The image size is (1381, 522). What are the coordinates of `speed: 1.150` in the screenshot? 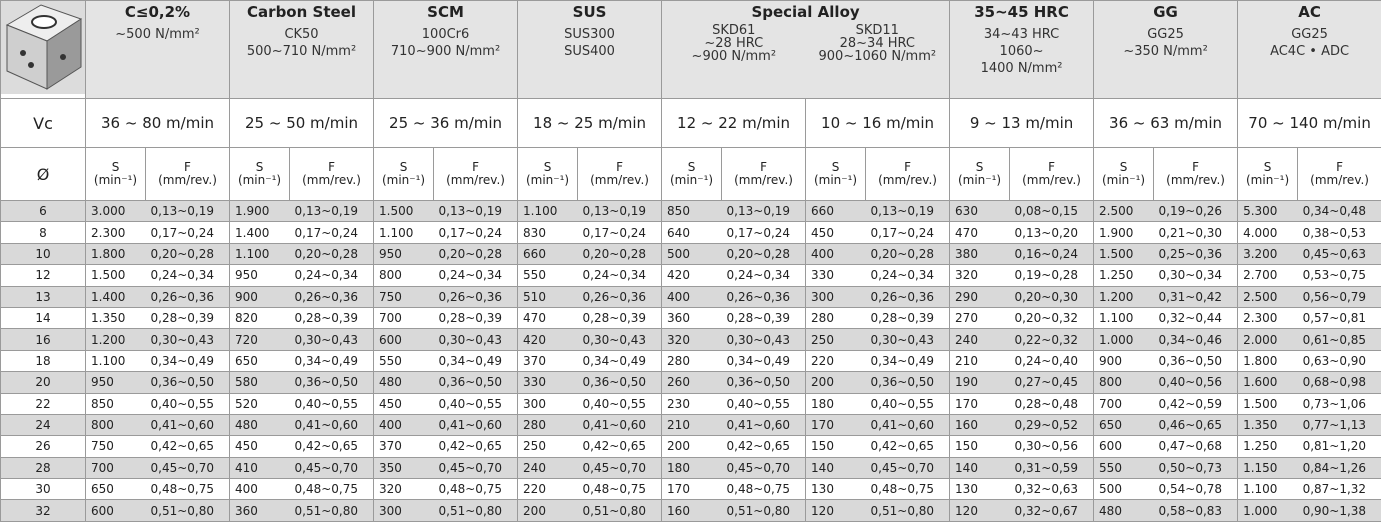 It's located at (1268, 467).